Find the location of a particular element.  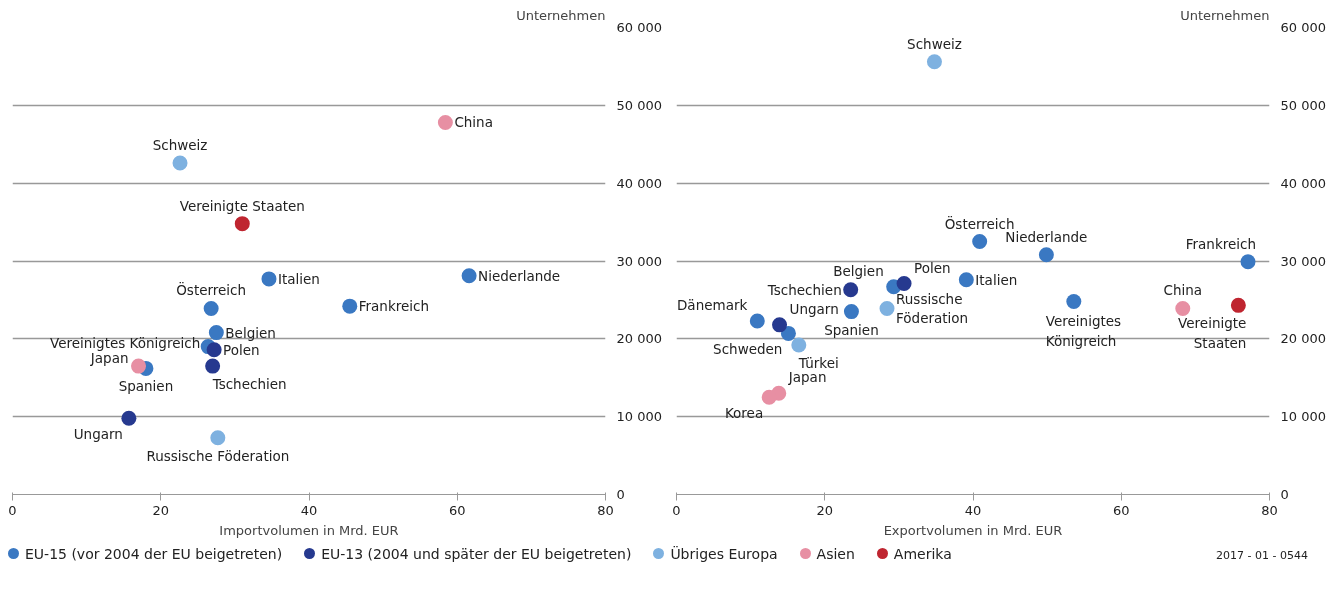

x-axis-title: Exportvolumen in Mrd. EUR is located at coordinates (973, 530).